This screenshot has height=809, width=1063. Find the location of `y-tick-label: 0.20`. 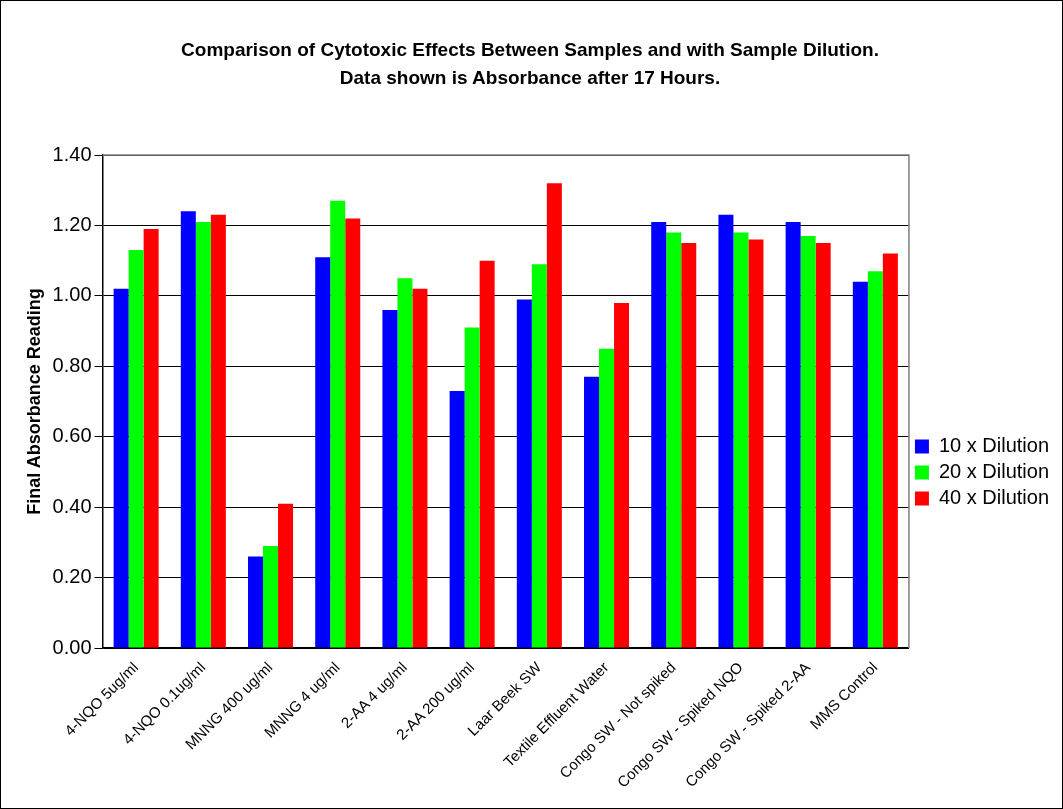

y-tick-label: 0.20 is located at coordinates (72, 576).